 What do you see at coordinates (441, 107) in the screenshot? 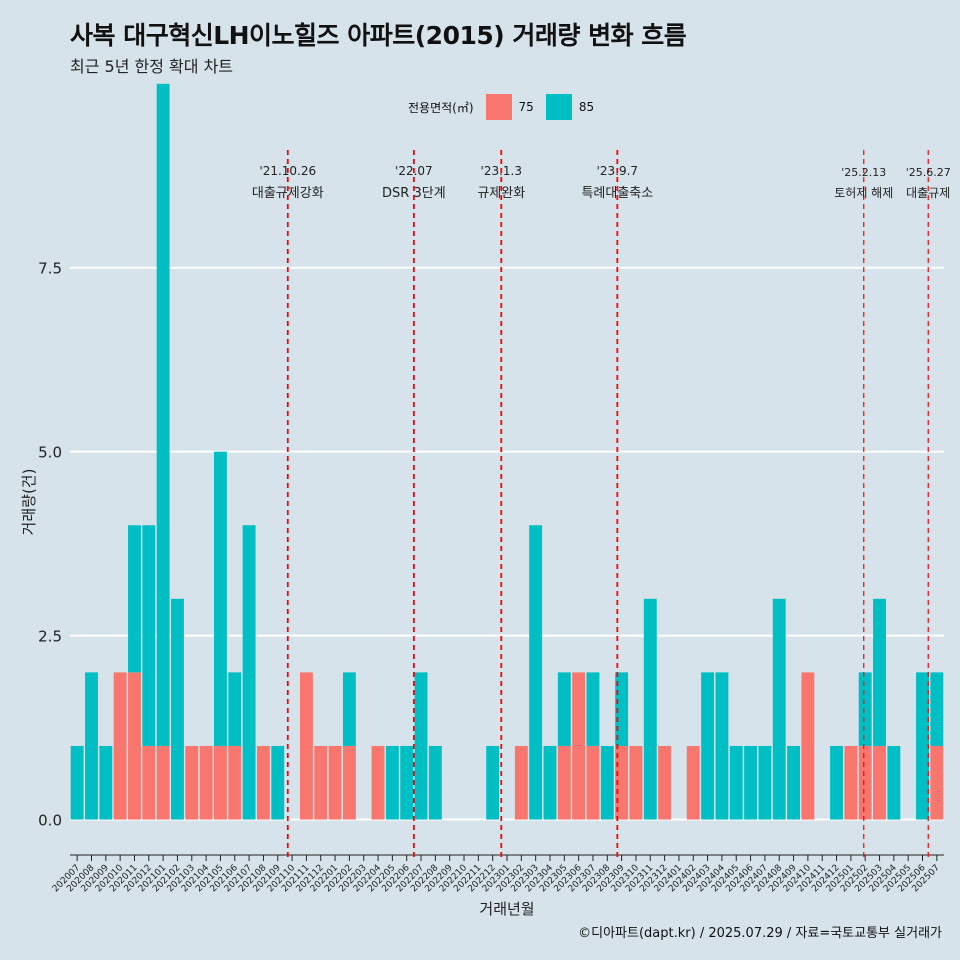
I see `legend-title: 전용면적(㎡)` at bounding box center [441, 107].